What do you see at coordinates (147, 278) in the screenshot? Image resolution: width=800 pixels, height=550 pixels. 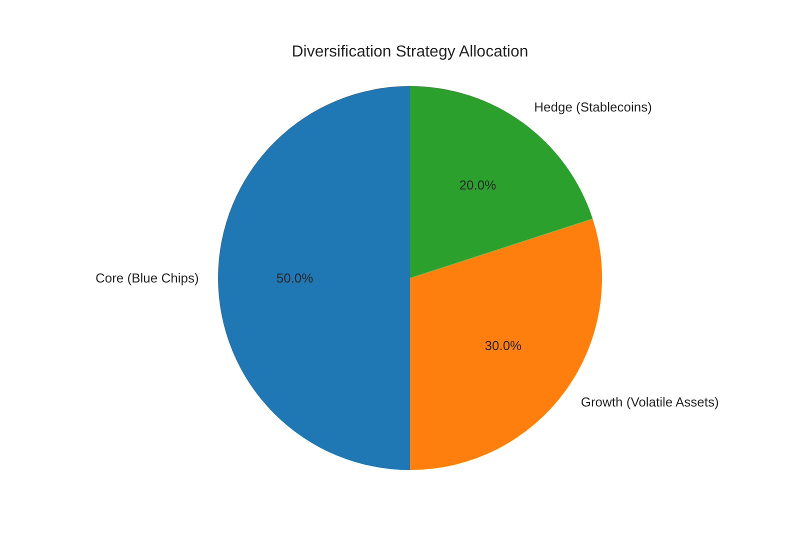 I see `slice-label: Core (Blue Chips)` at bounding box center [147, 278].